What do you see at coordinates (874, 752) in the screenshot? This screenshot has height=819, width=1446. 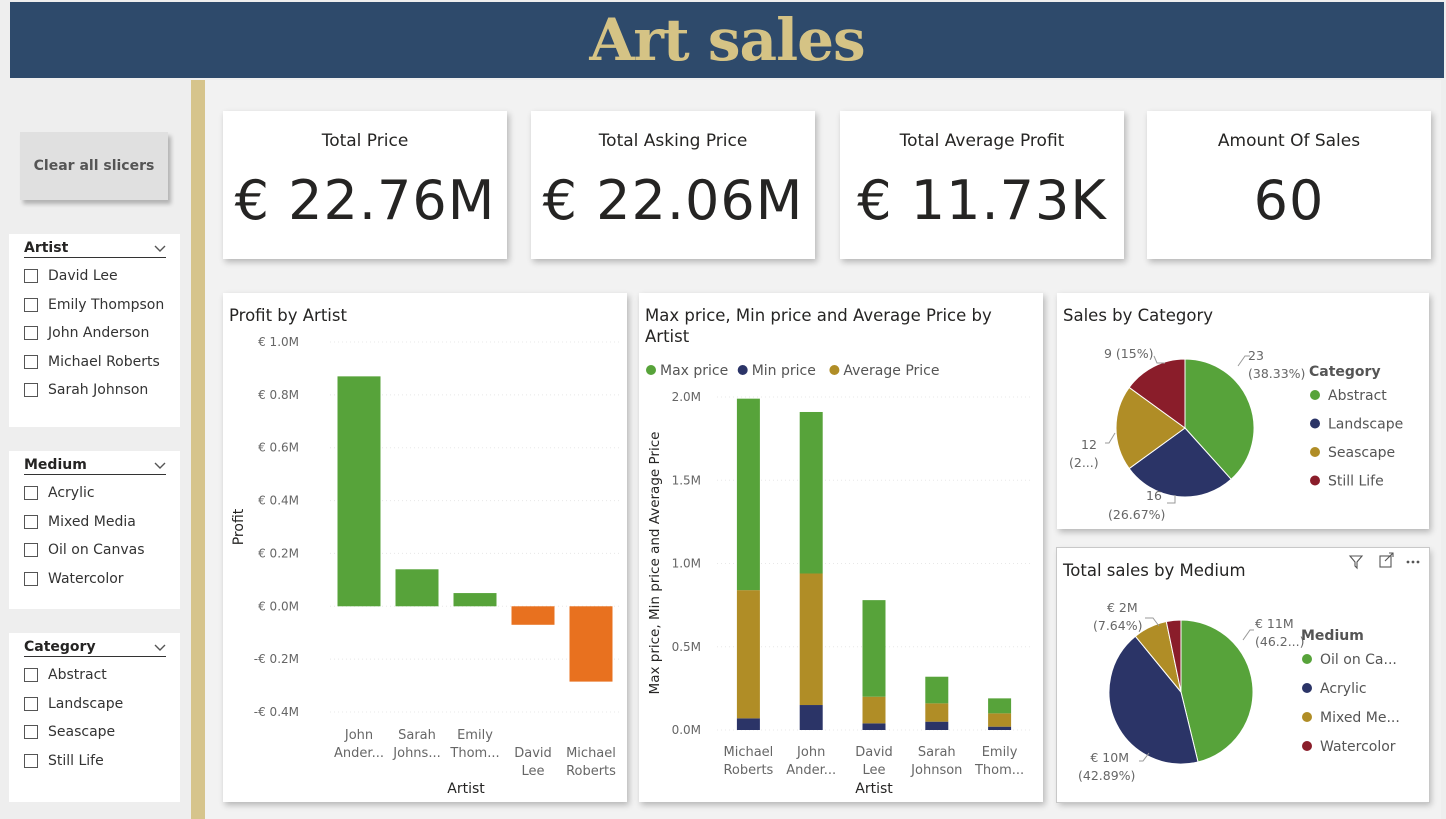 I see `x-tick-label: David` at bounding box center [874, 752].